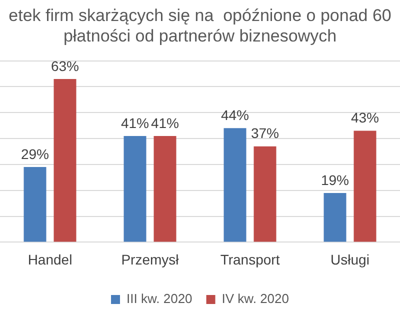 The height and width of the screenshot is (320, 400). Describe the element at coordinates (255, 298) in the screenshot. I see `legend-label: IV kw. 2020` at that location.